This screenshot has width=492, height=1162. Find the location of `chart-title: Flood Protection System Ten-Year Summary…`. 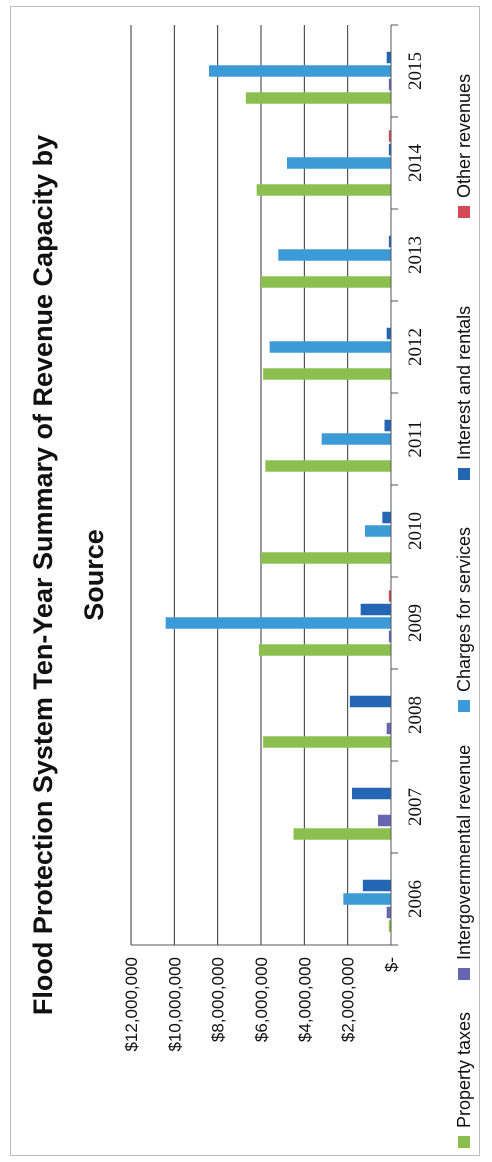

chart-title: Flood Protection System Ten-Year Summary… is located at coordinates (68, 575).